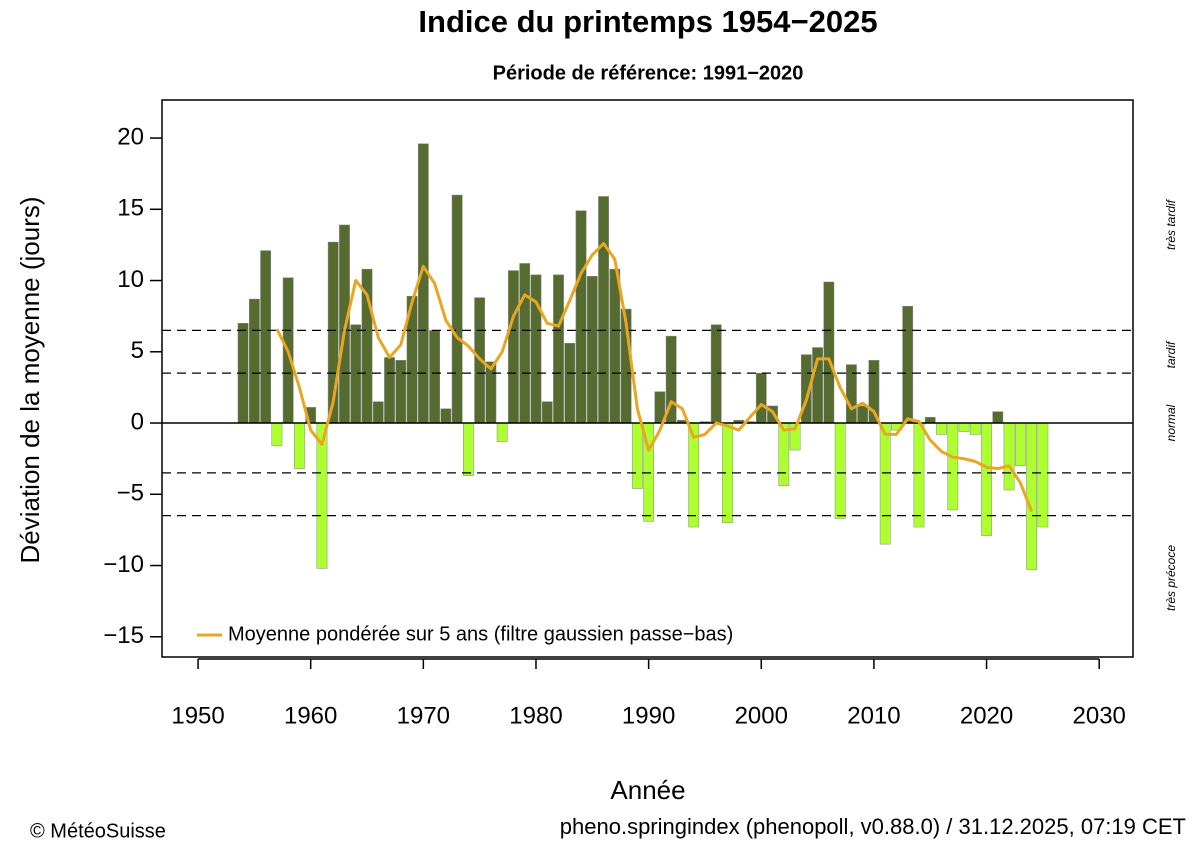 The image size is (1194, 846). What do you see at coordinates (1099, 715) in the screenshot?
I see `x-tick-label: 2030` at bounding box center [1099, 715].